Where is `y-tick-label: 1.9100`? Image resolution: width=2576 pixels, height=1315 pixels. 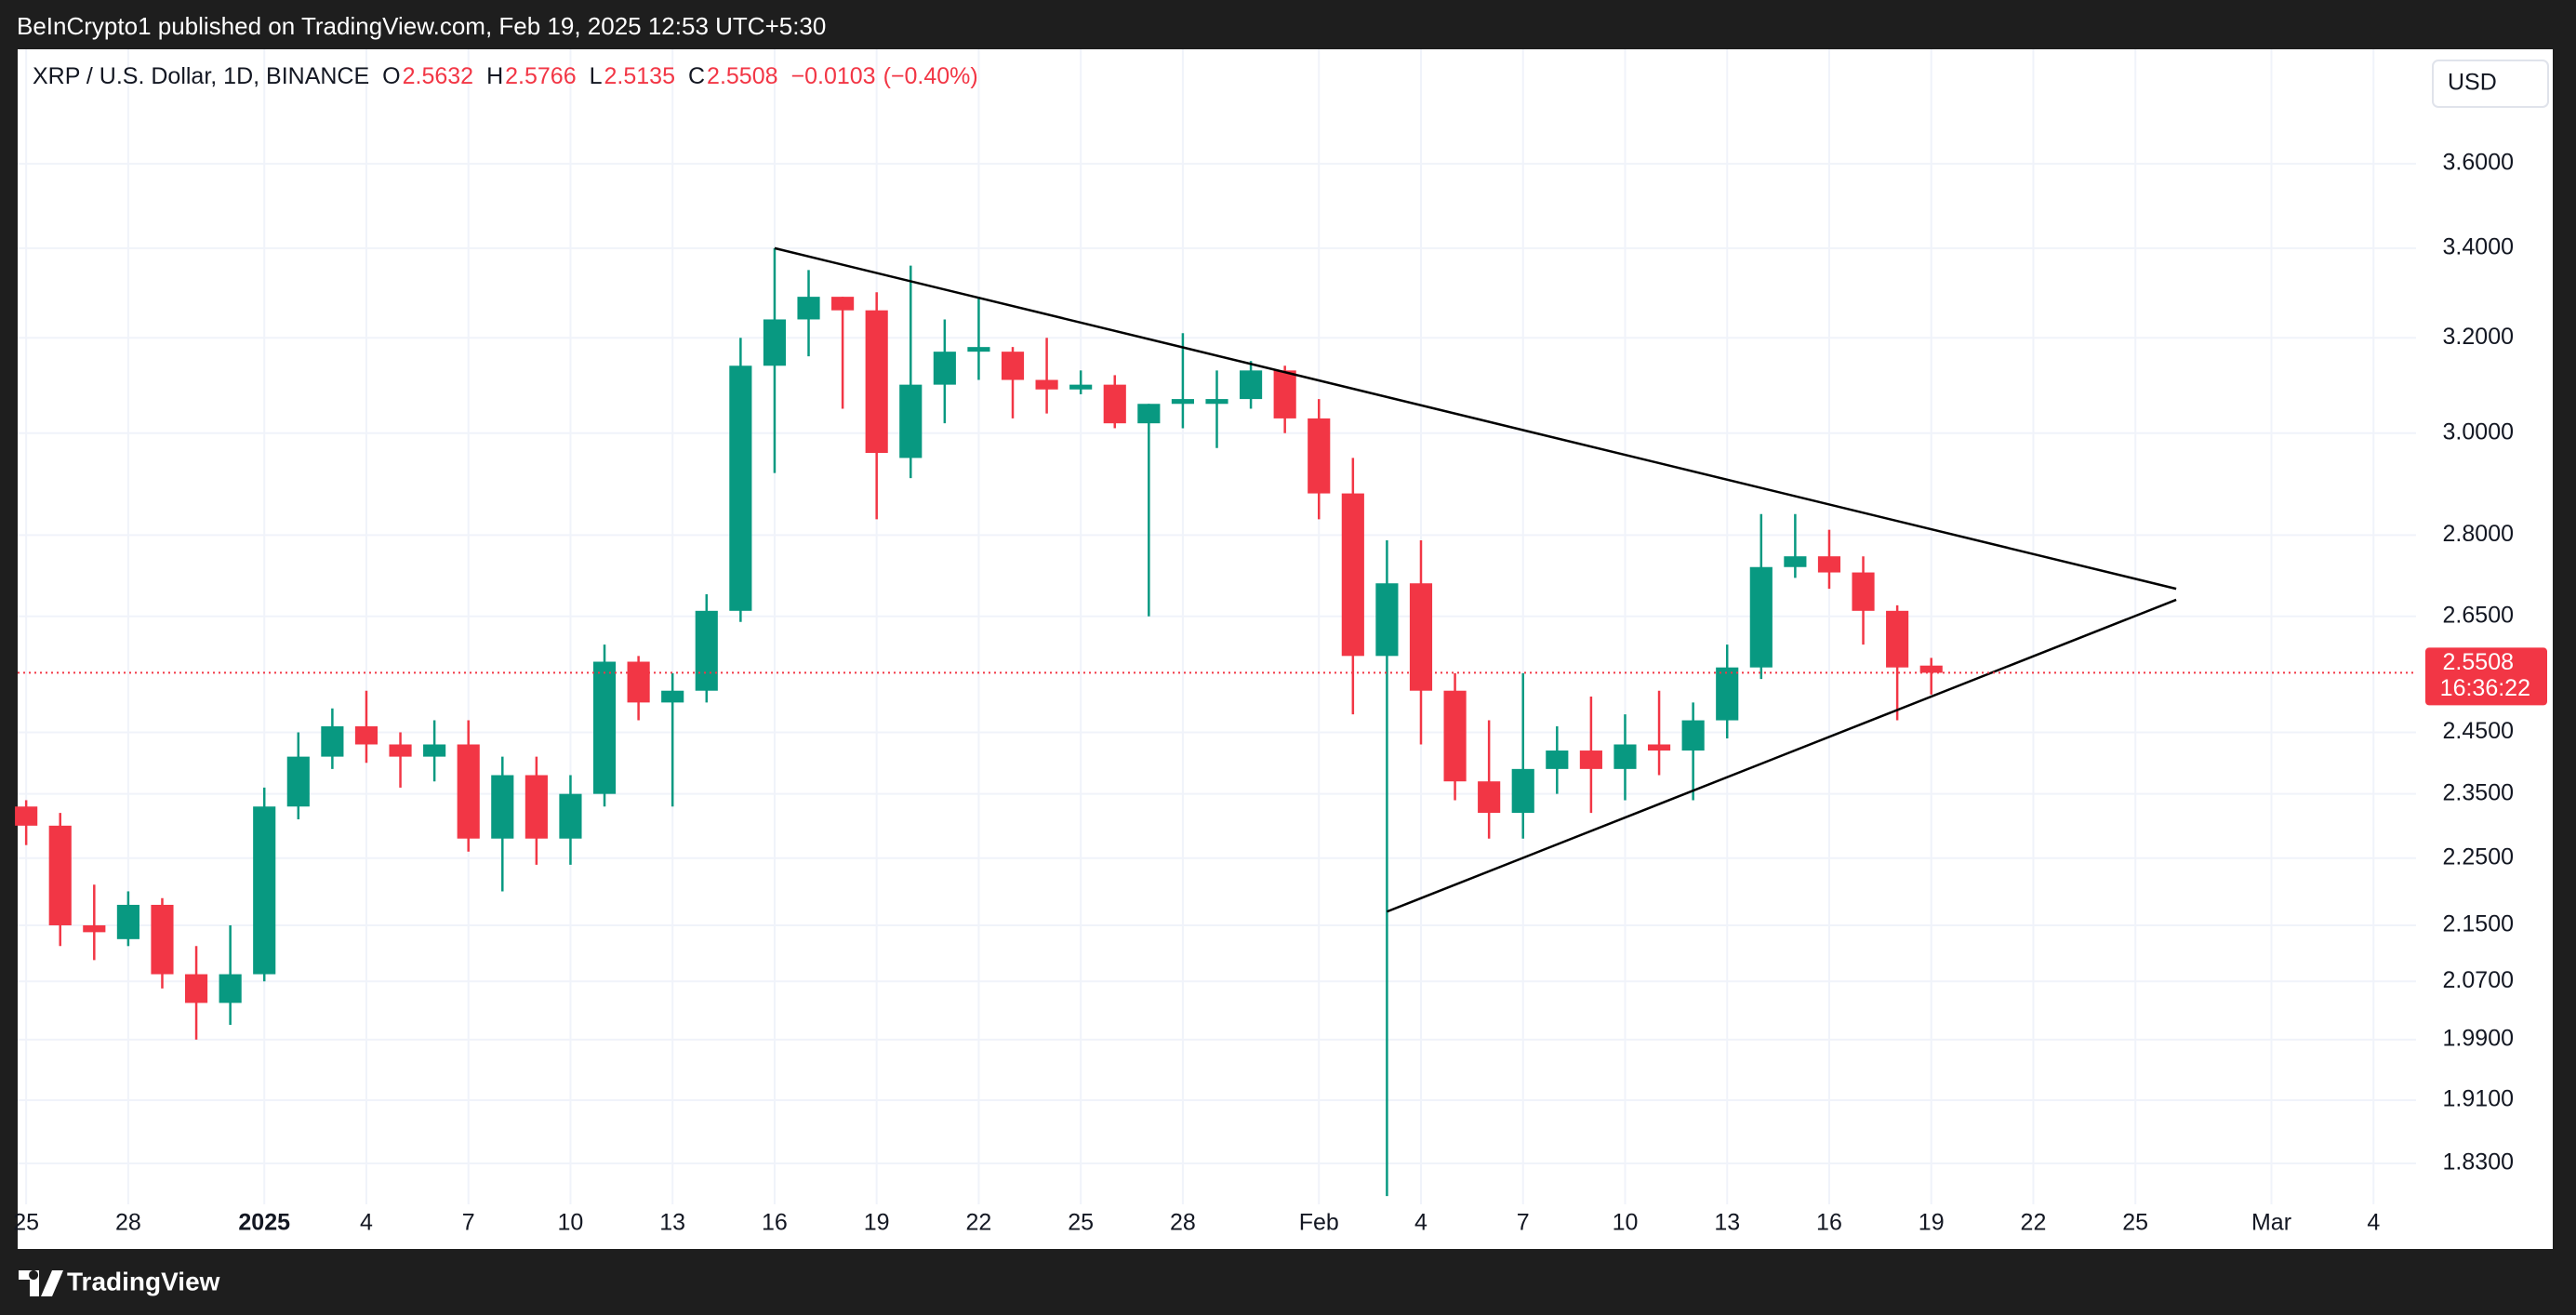
y-tick-label: 1.9100 is located at coordinates (2478, 1099).